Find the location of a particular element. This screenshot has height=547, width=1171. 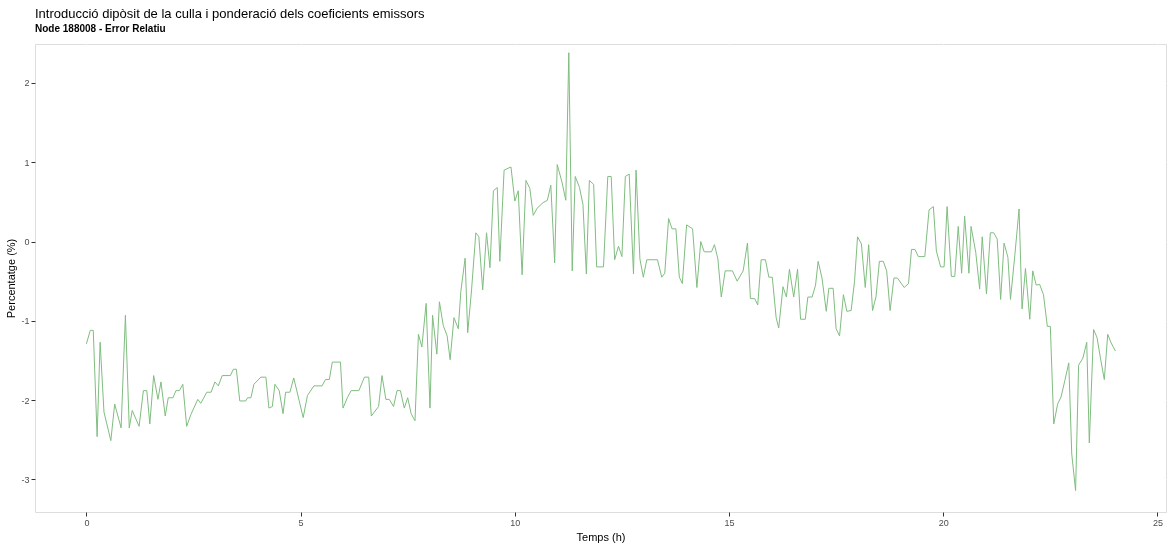

y-tick-label: -2 is located at coordinates (25, 400).